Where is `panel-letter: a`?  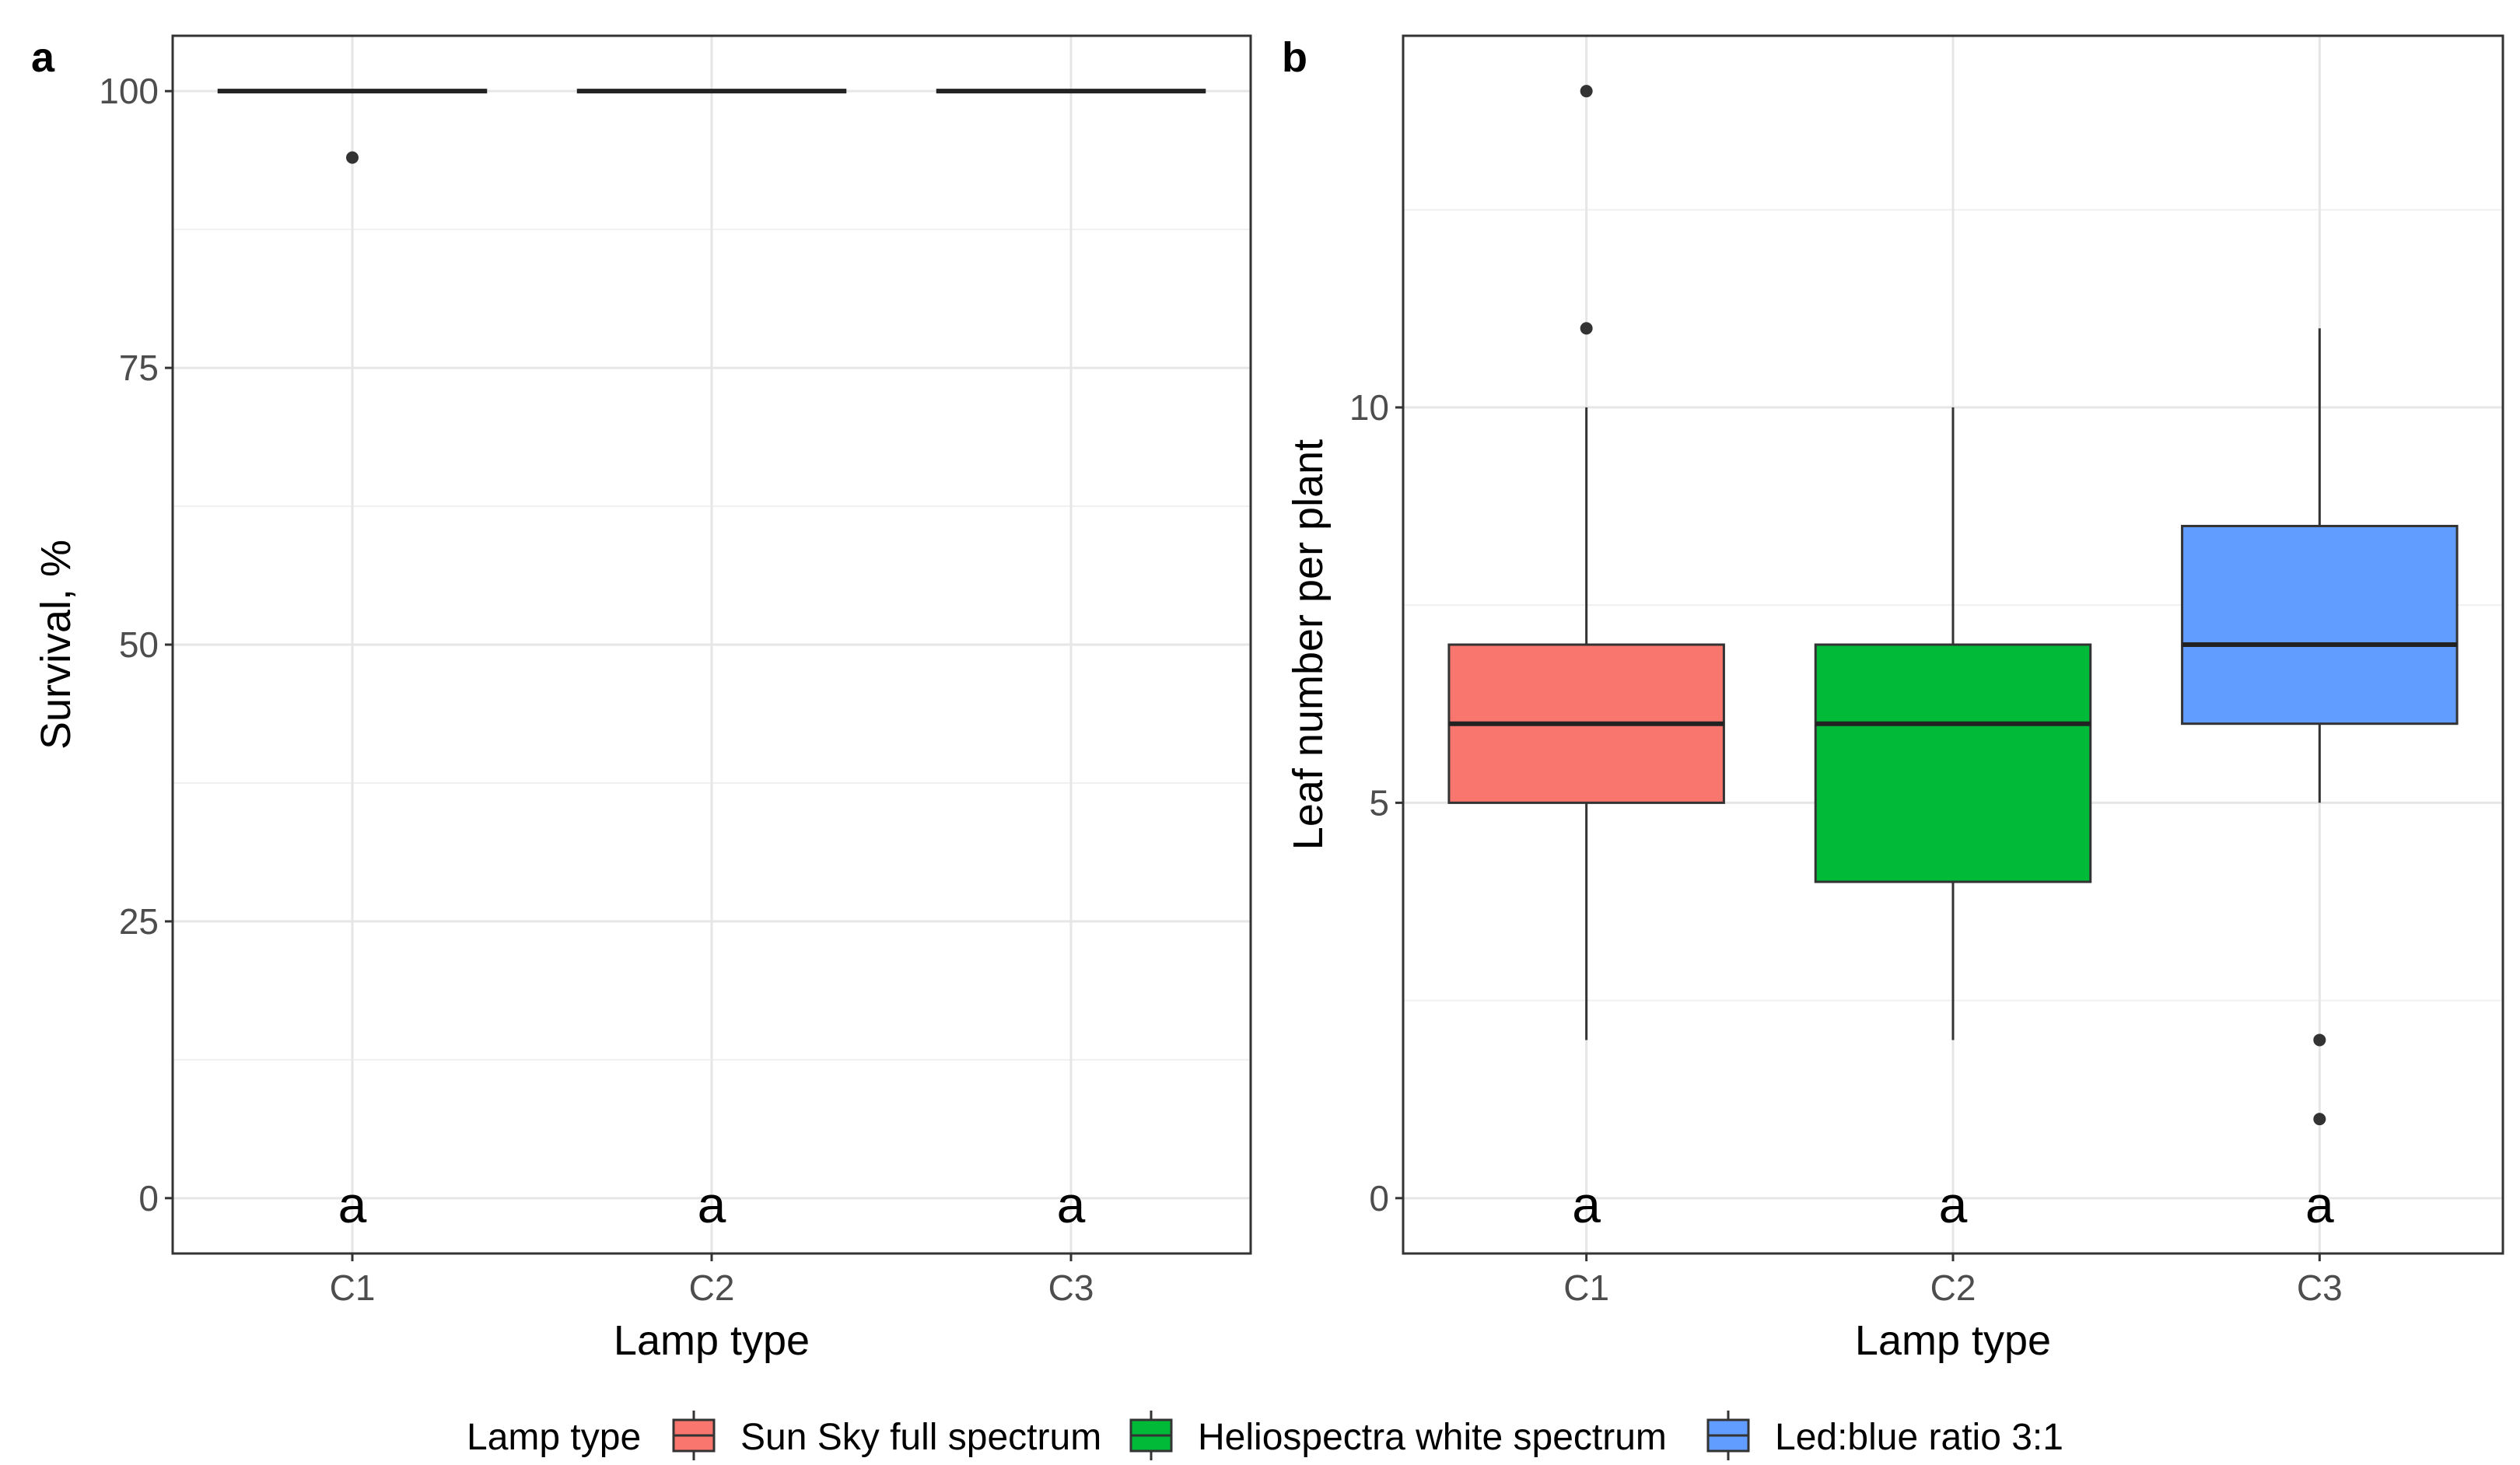
panel-letter: a is located at coordinates (43, 58).